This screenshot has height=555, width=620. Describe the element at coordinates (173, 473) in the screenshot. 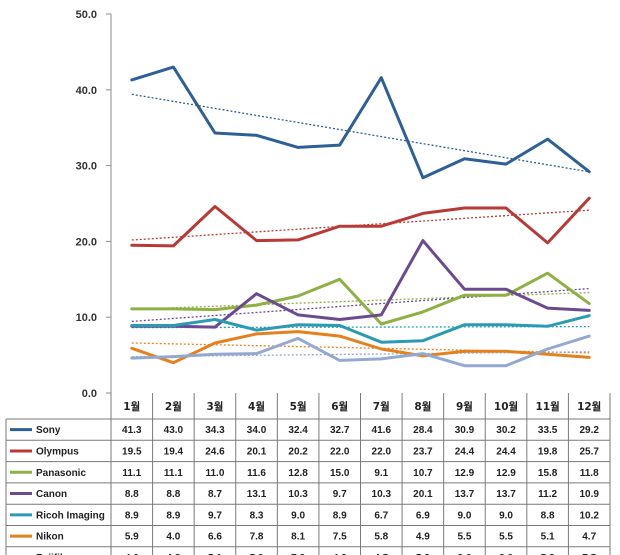

I see `table-cell: 11.1` at that location.